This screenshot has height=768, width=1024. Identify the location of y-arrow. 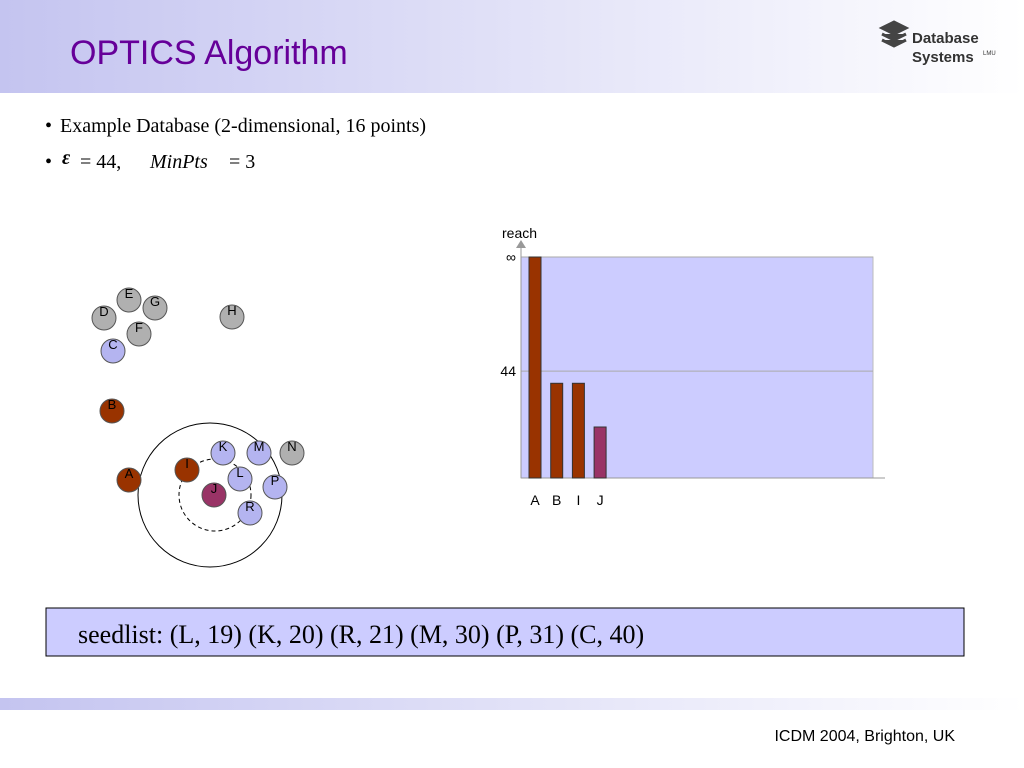
(521, 244).